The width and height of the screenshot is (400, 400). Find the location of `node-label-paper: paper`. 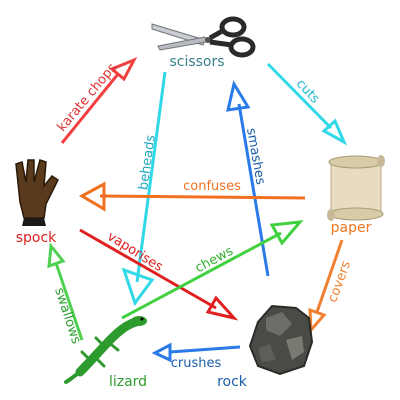

node-label-paper: paper is located at coordinates (351, 228).